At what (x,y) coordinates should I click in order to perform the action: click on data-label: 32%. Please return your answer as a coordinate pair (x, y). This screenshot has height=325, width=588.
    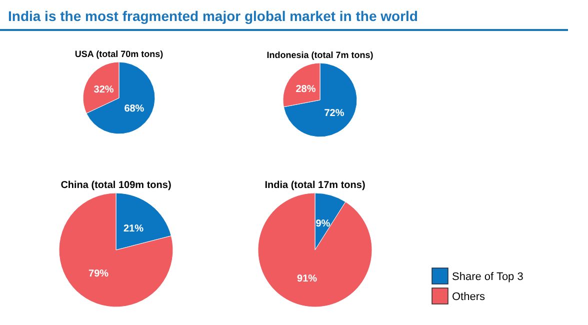
    Looking at the image, I should click on (104, 90).